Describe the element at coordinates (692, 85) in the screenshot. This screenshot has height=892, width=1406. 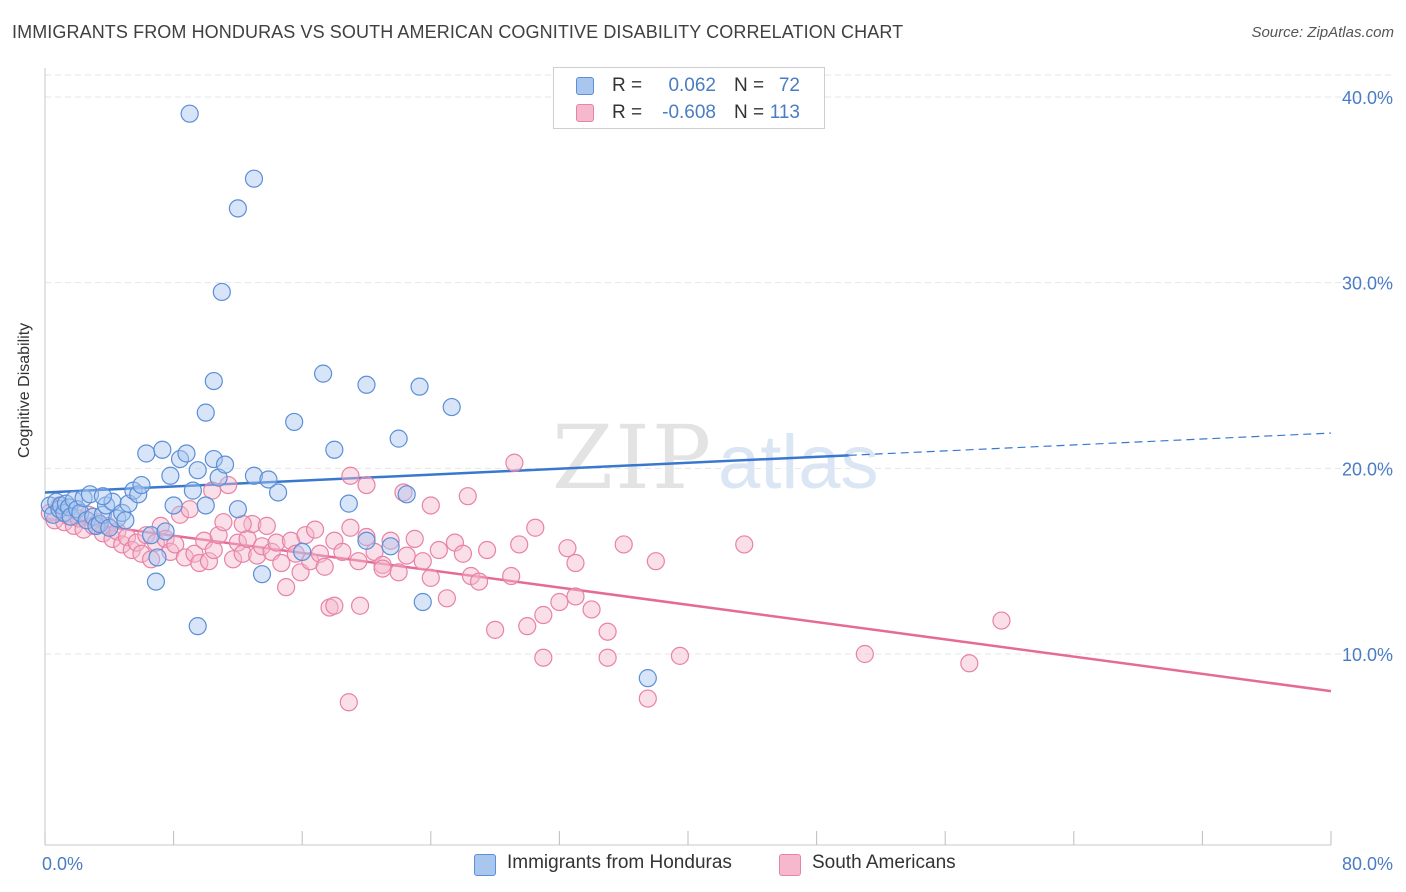
I see `blue-r-value: 0.062` at that location.